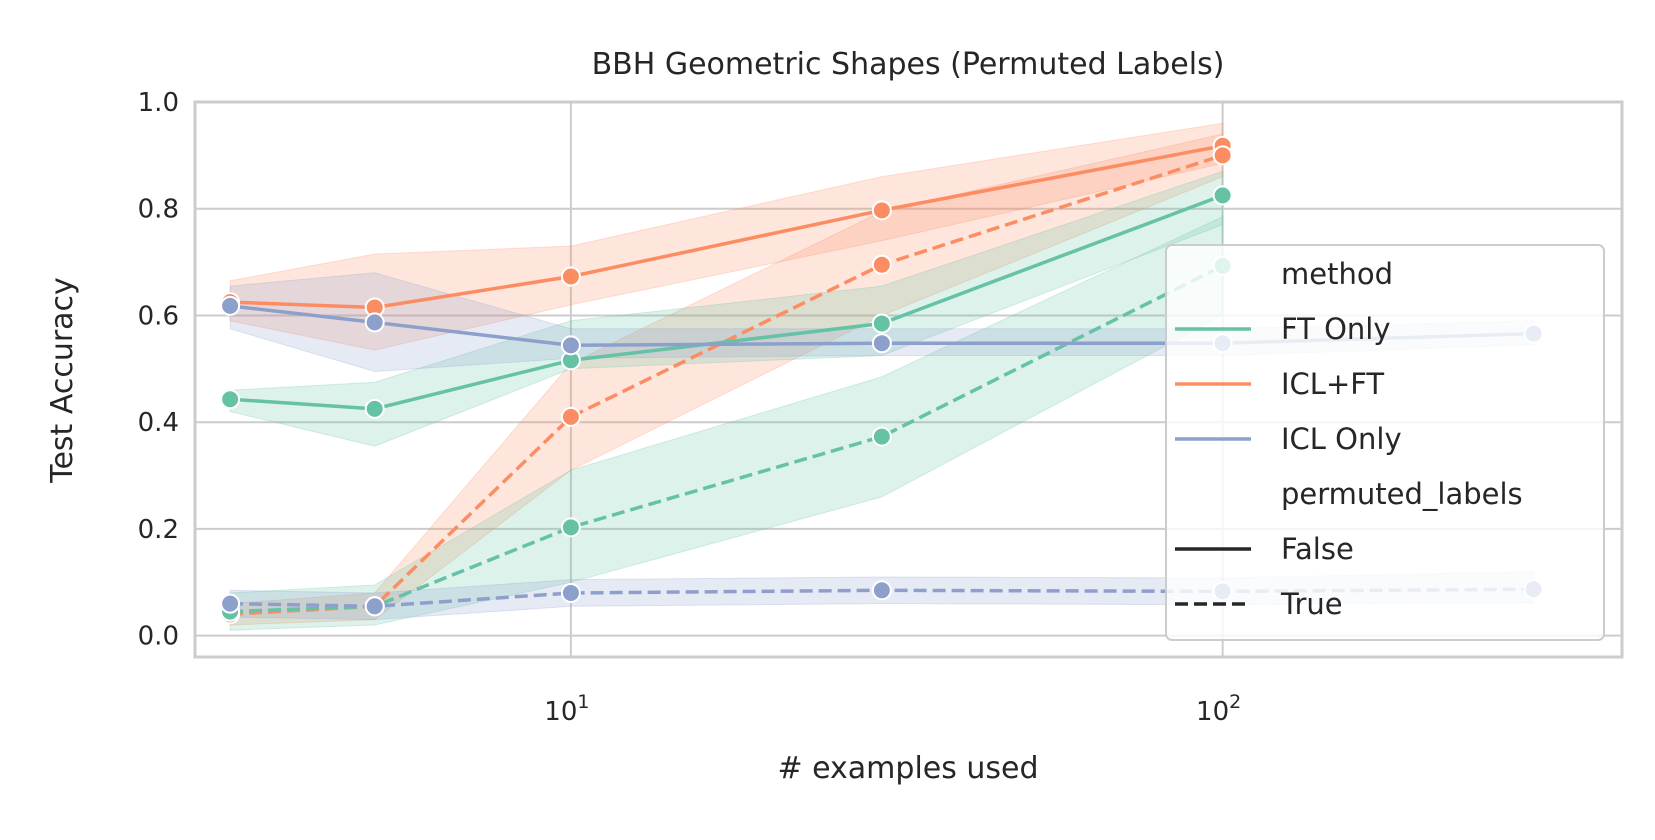 Image resolution: width=1655 pixels, height=840 pixels. Describe the element at coordinates (158, 423) in the screenshot. I see `y-tick-label: 0.4` at that location.